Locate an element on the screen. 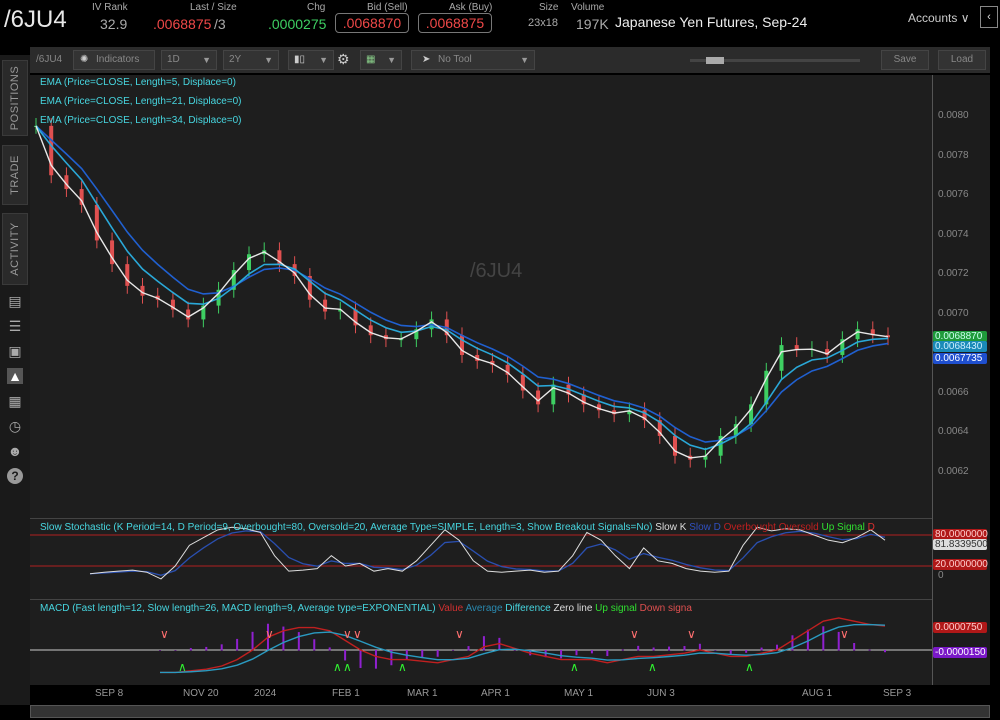  candles-icon: ▮▯ is located at coordinates (300, 59).